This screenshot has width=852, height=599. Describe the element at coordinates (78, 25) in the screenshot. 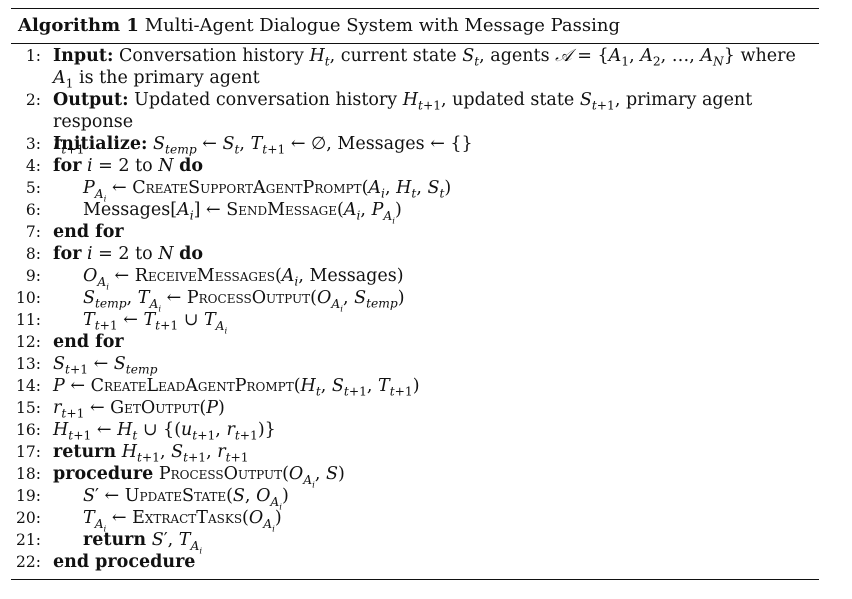

I see `algorithm-label: Algorithm 1` at that location.